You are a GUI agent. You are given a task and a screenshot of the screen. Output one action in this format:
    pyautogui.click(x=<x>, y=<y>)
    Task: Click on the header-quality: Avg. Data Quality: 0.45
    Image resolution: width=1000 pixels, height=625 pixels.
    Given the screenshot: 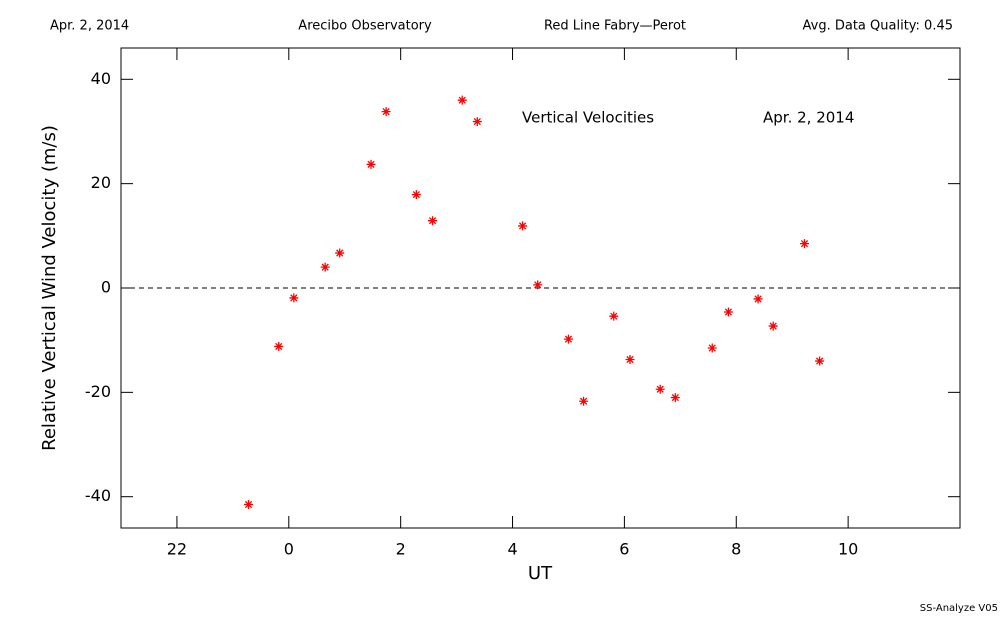 What is the action you would take?
    pyautogui.click(x=878, y=26)
    